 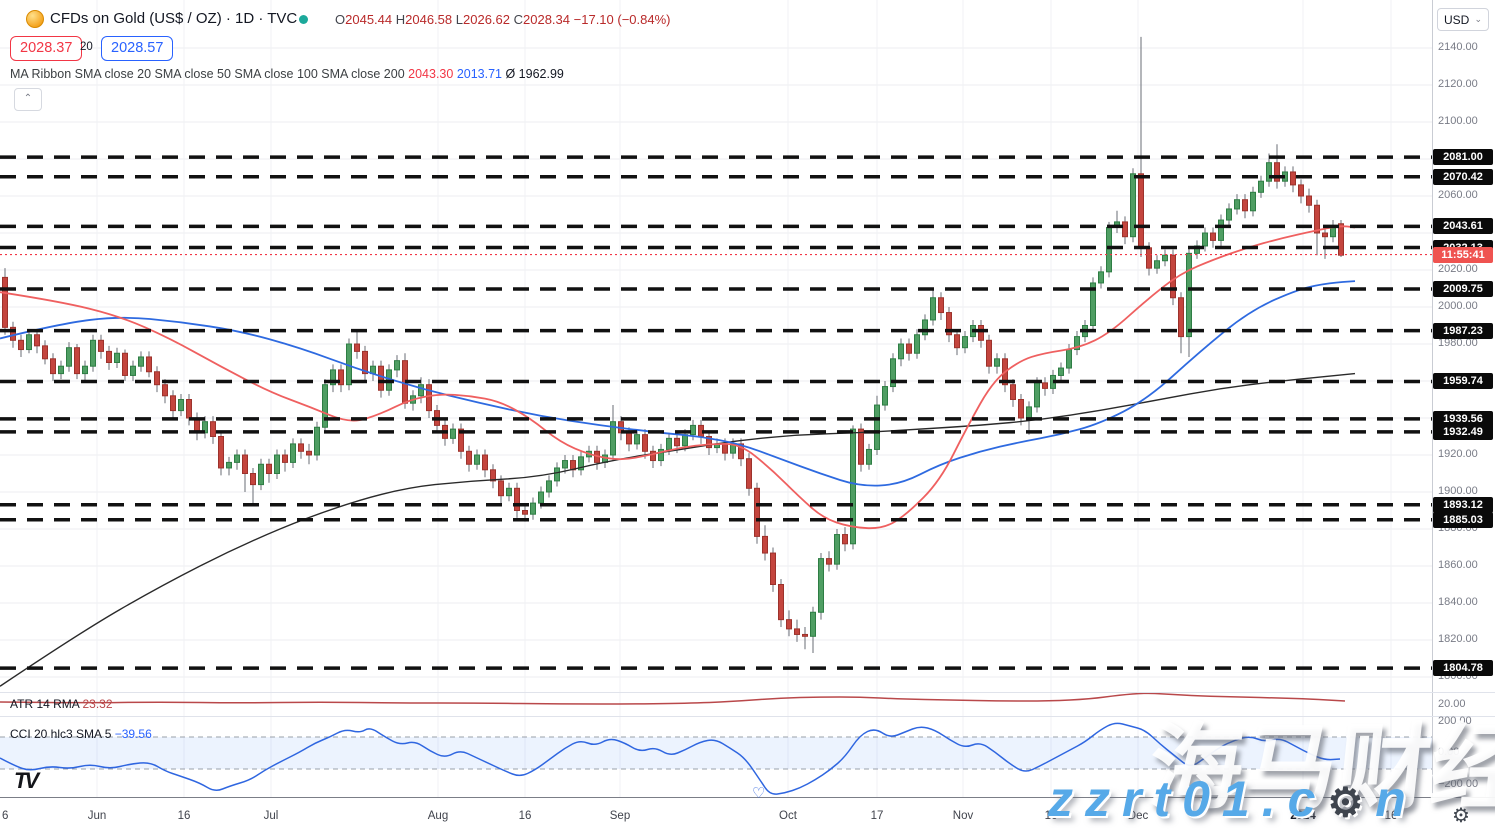 I want to click on indicator-tick-label: 20.00, so click(x=1452, y=704).